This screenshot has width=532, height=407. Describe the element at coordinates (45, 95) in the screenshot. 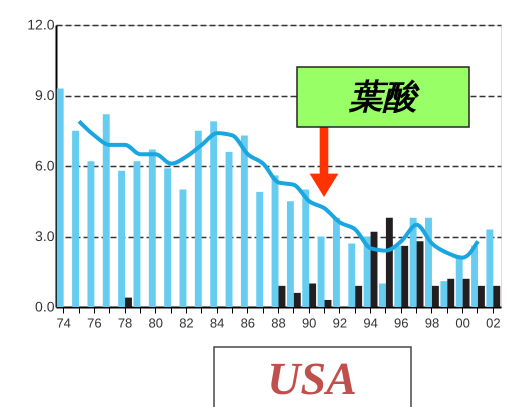

I see `y-tick-label: 9.0` at that location.